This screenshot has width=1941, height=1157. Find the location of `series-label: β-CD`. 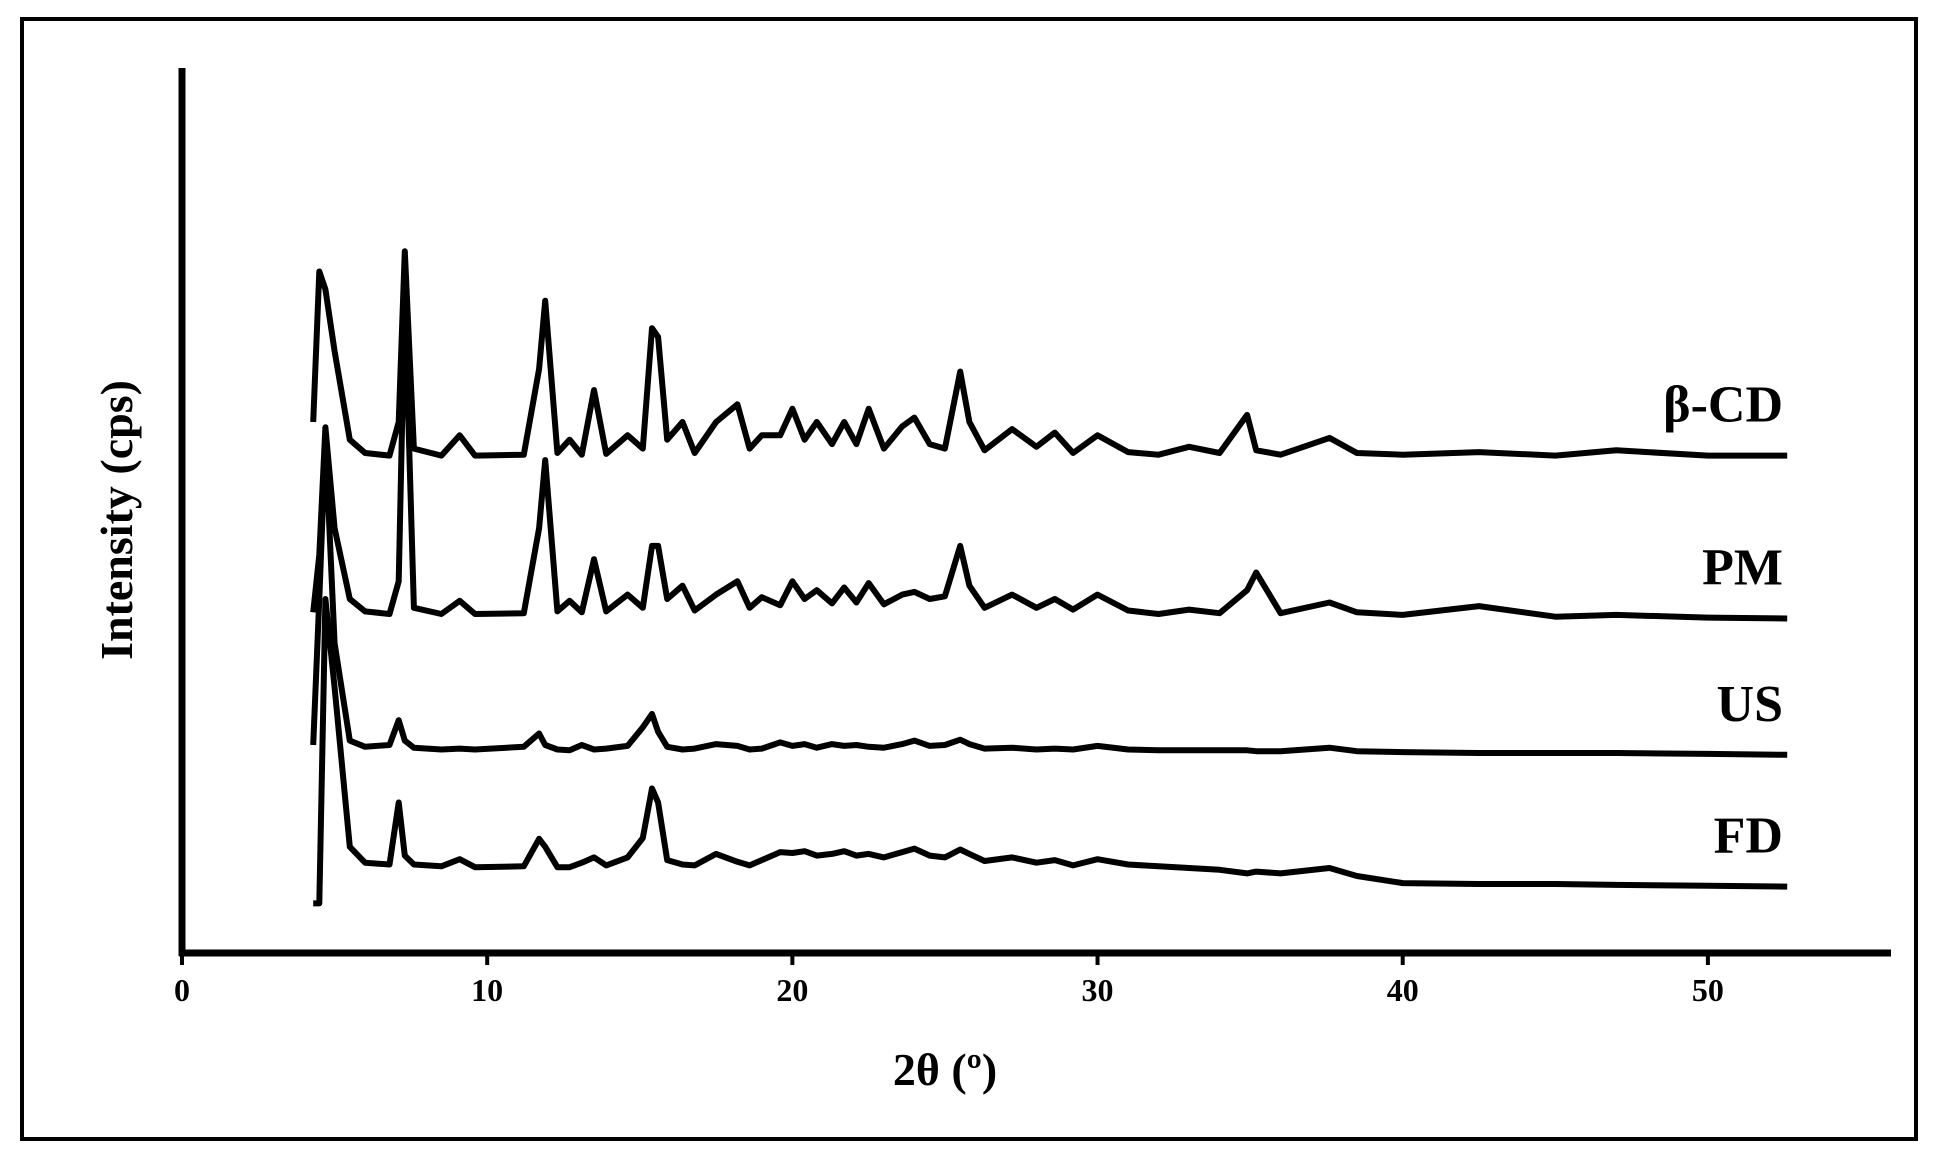

series-label: β-CD is located at coordinates (1723, 405).